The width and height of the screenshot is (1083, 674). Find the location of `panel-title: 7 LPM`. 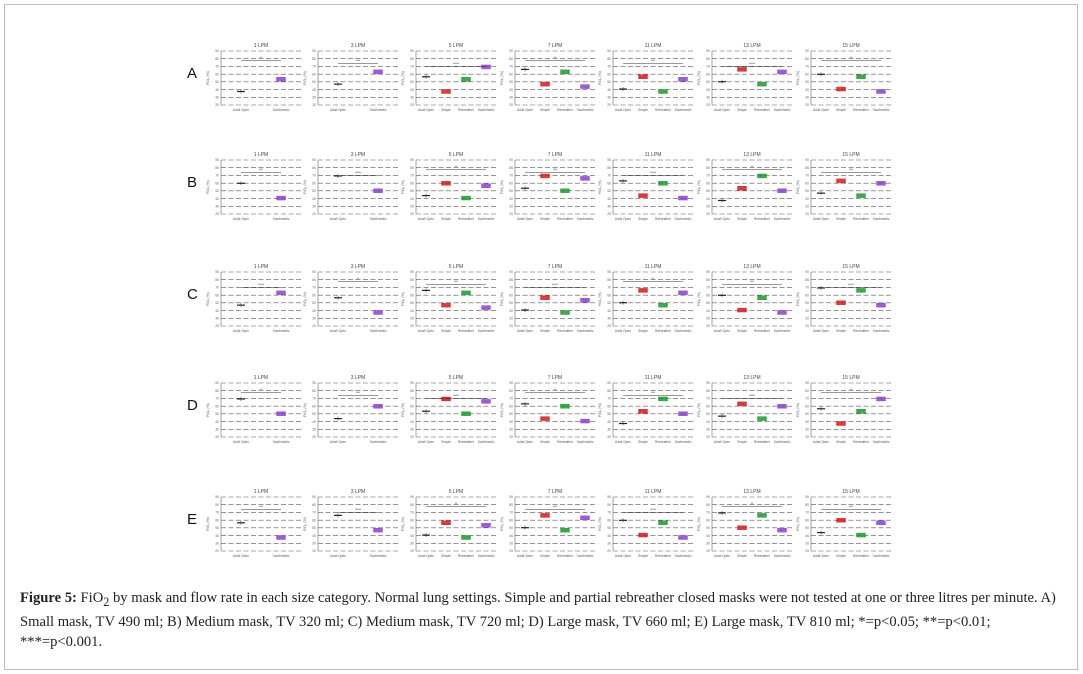

panel-title: 7 LPM is located at coordinates (555, 155).